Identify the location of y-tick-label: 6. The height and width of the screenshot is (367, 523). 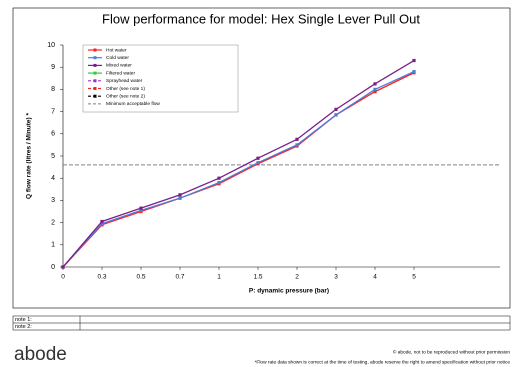
(53, 134).